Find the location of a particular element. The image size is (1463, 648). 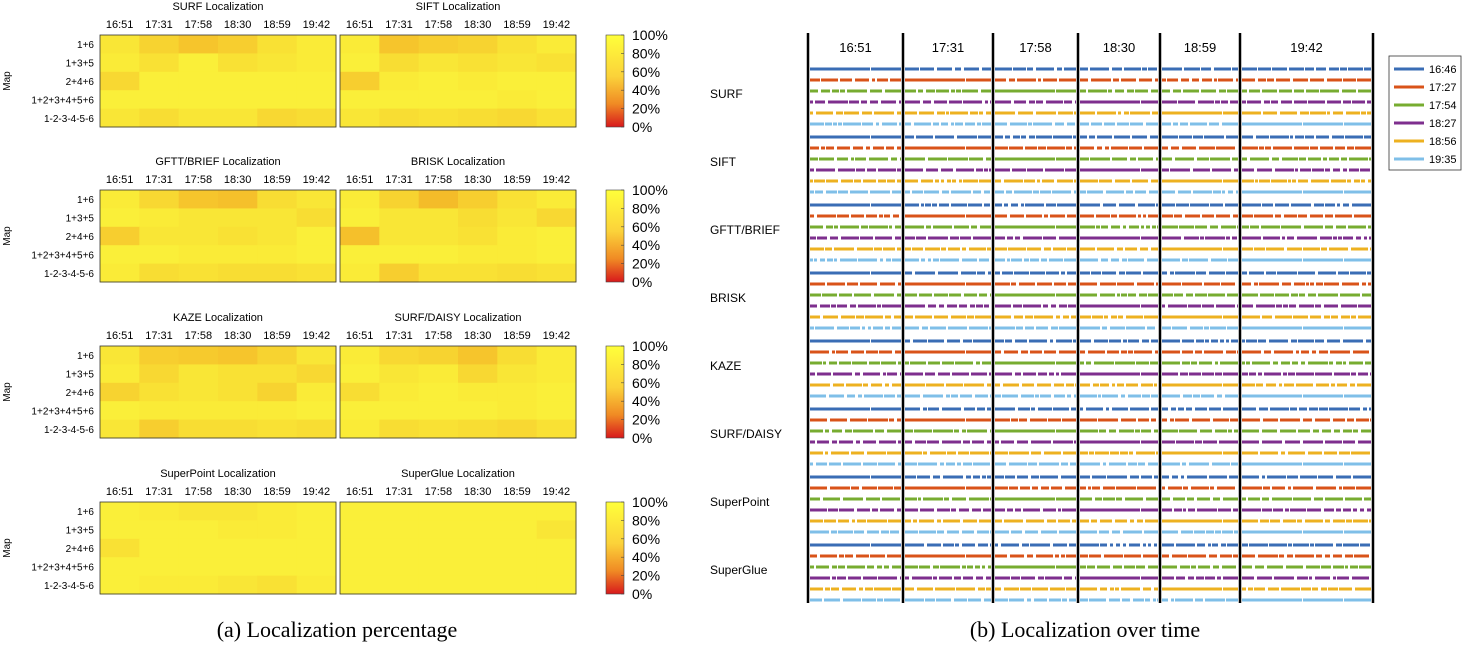

heatmap-frame is located at coordinates (218, 81).